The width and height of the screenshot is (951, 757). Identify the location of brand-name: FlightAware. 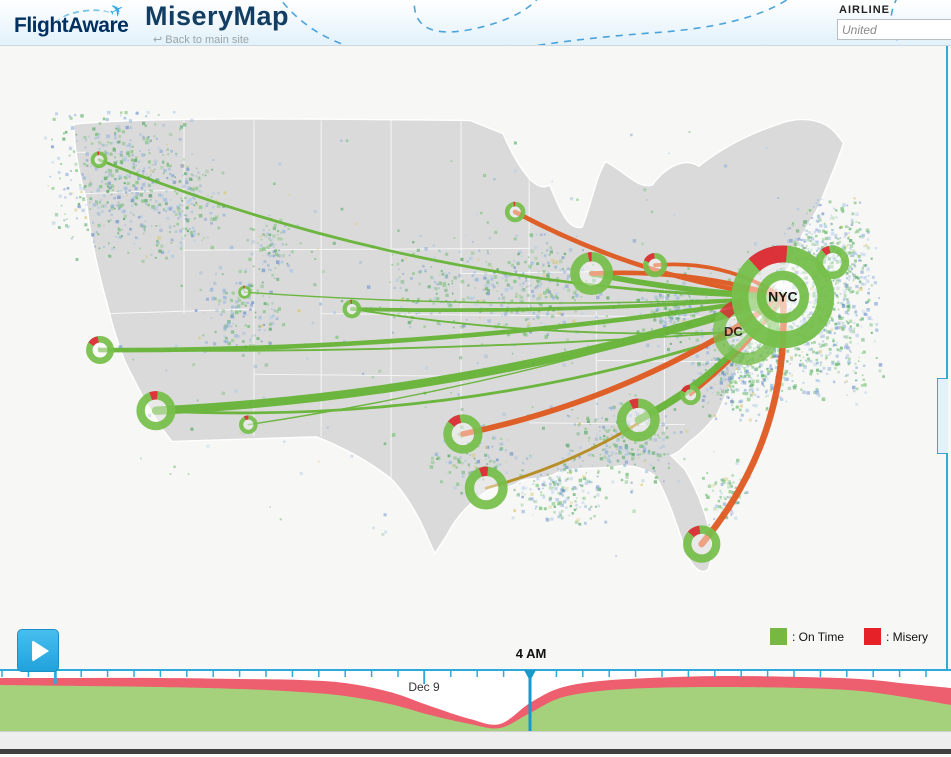
(71, 25).